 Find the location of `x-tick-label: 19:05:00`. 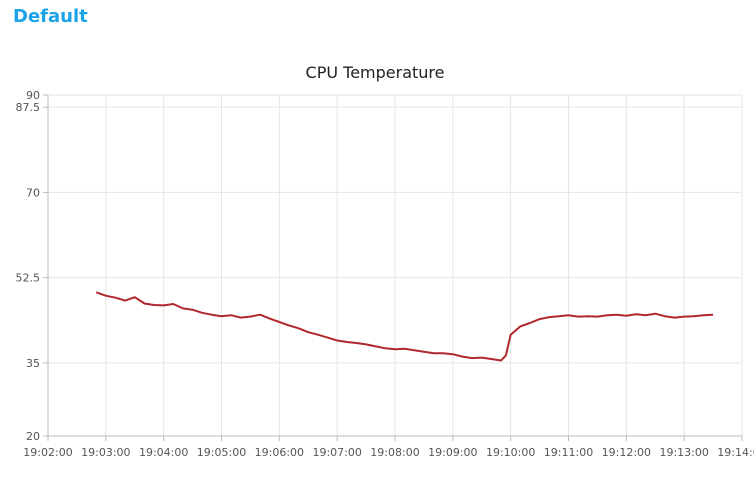

x-tick-label: 19:05:00 is located at coordinates (221, 452).